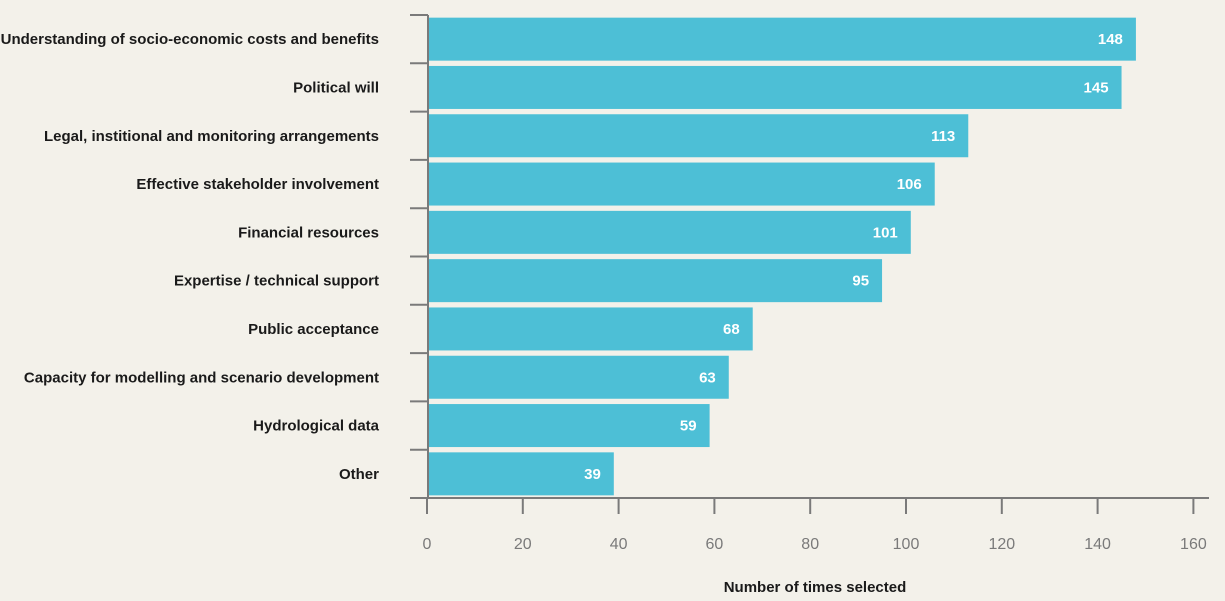  Describe the element at coordinates (276, 281) in the screenshot. I see `category-label: Expertise / technical support` at that location.